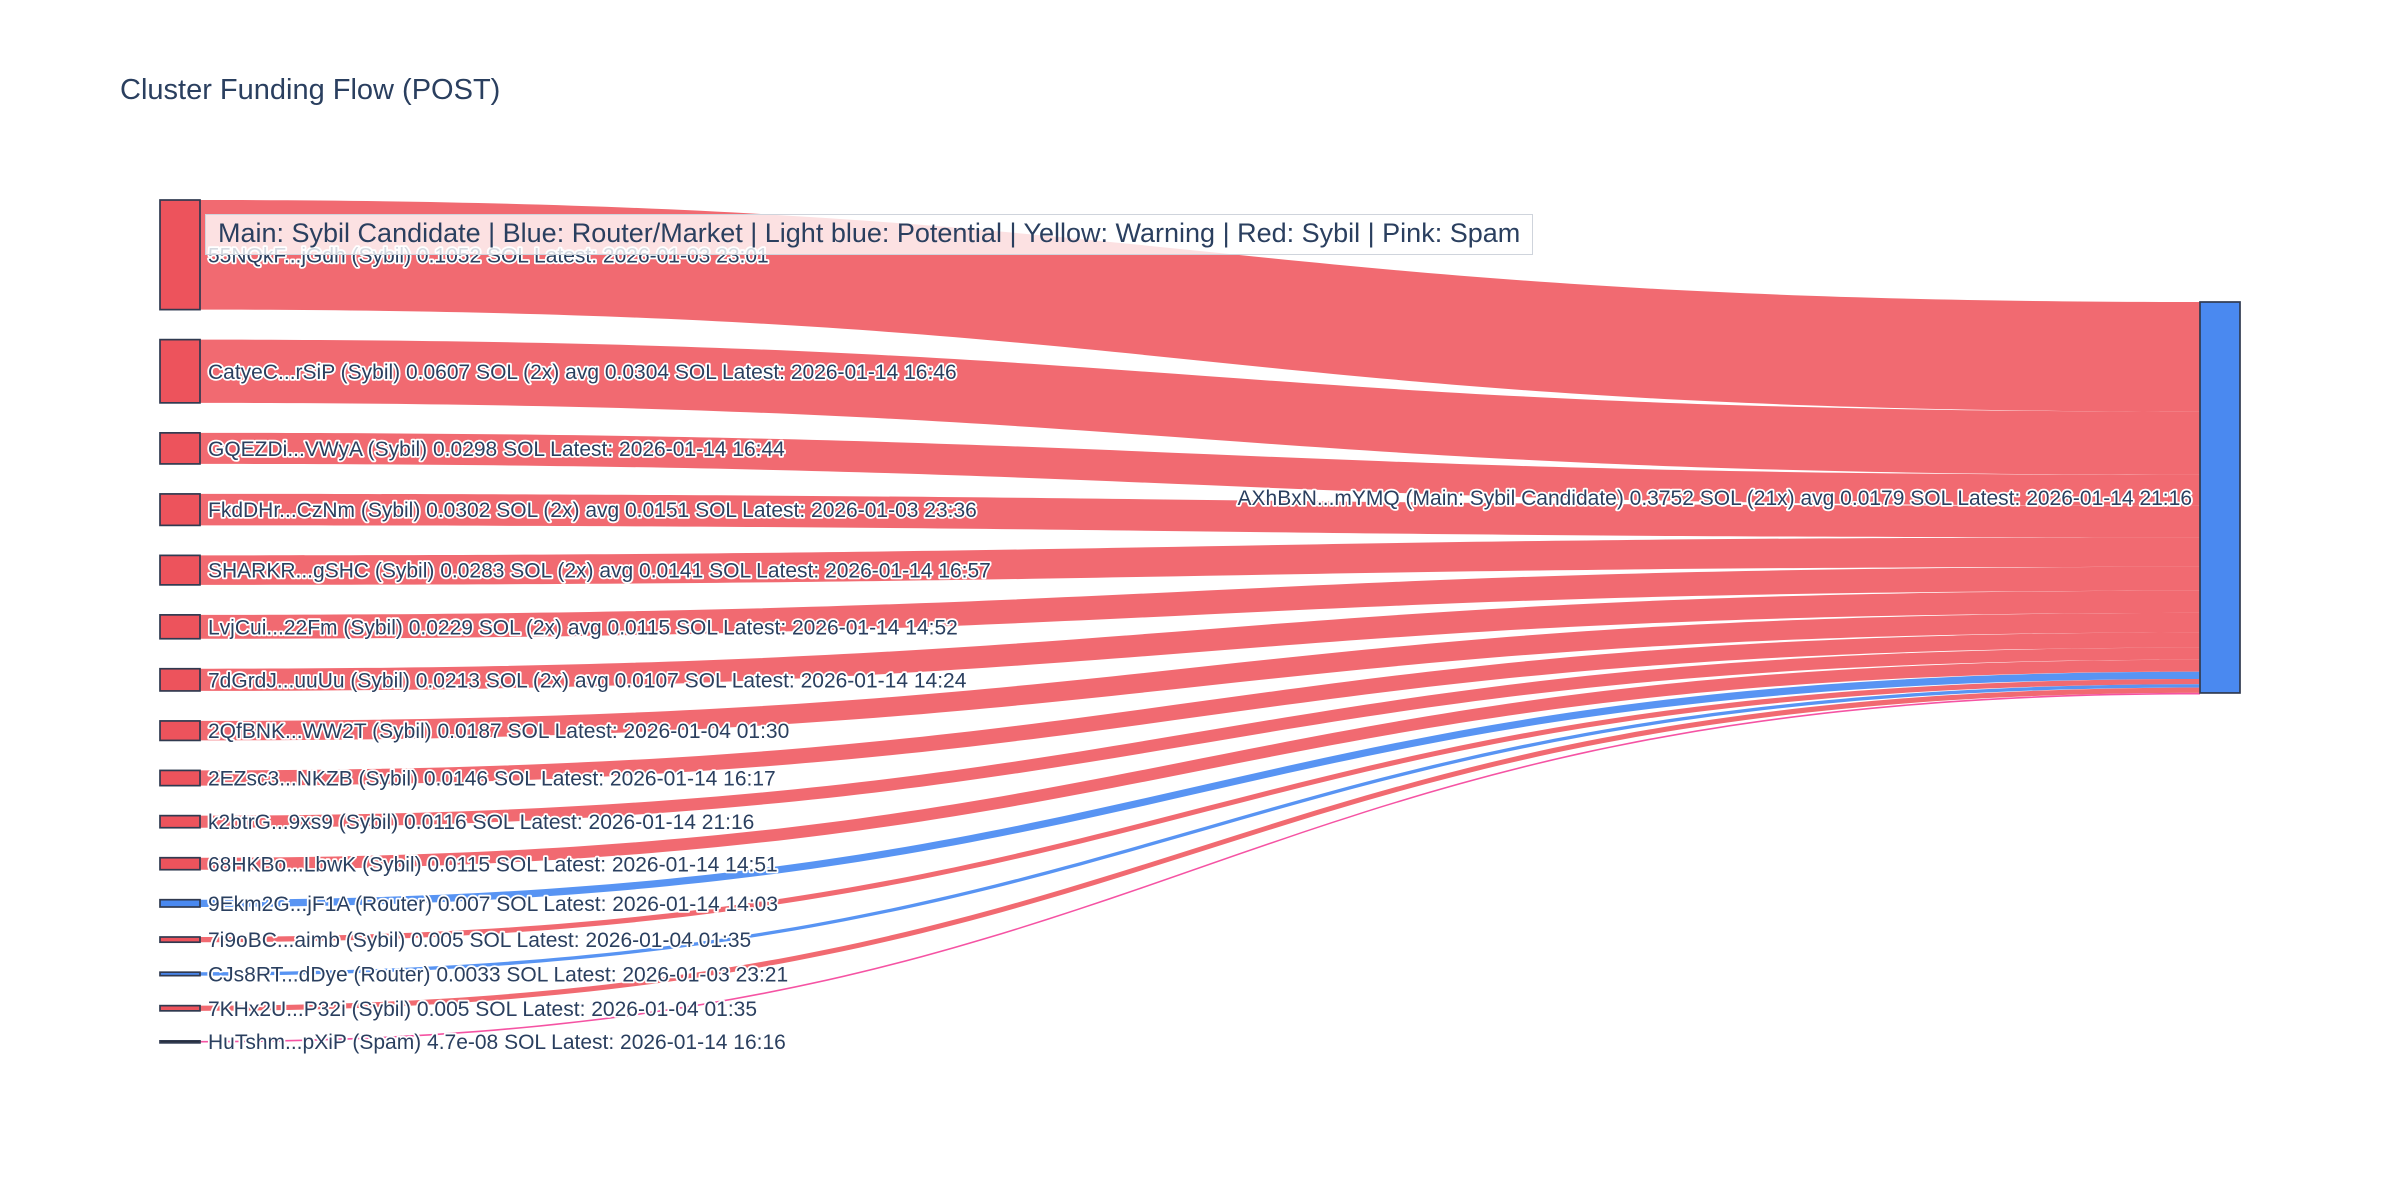 This screenshot has width=2400, height=1200. What do you see at coordinates (180, 448) in the screenshot?
I see `sankey-node-GQEZDi...VWyA` at bounding box center [180, 448].